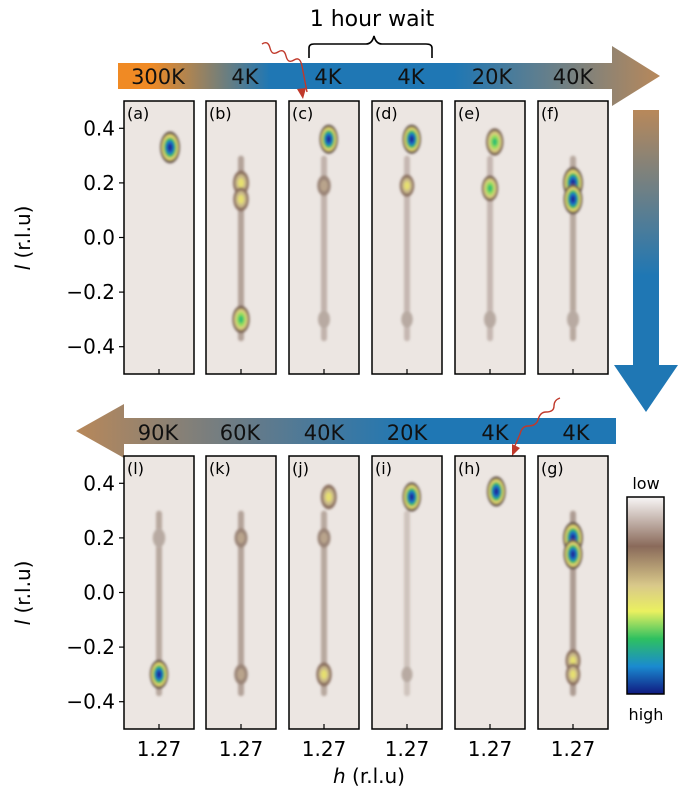 Image resolution: width=682 pixels, height=791 pixels. What do you see at coordinates (245, 77) in the screenshot?
I see `top-temp-2: 4K` at bounding box center [245, 77].